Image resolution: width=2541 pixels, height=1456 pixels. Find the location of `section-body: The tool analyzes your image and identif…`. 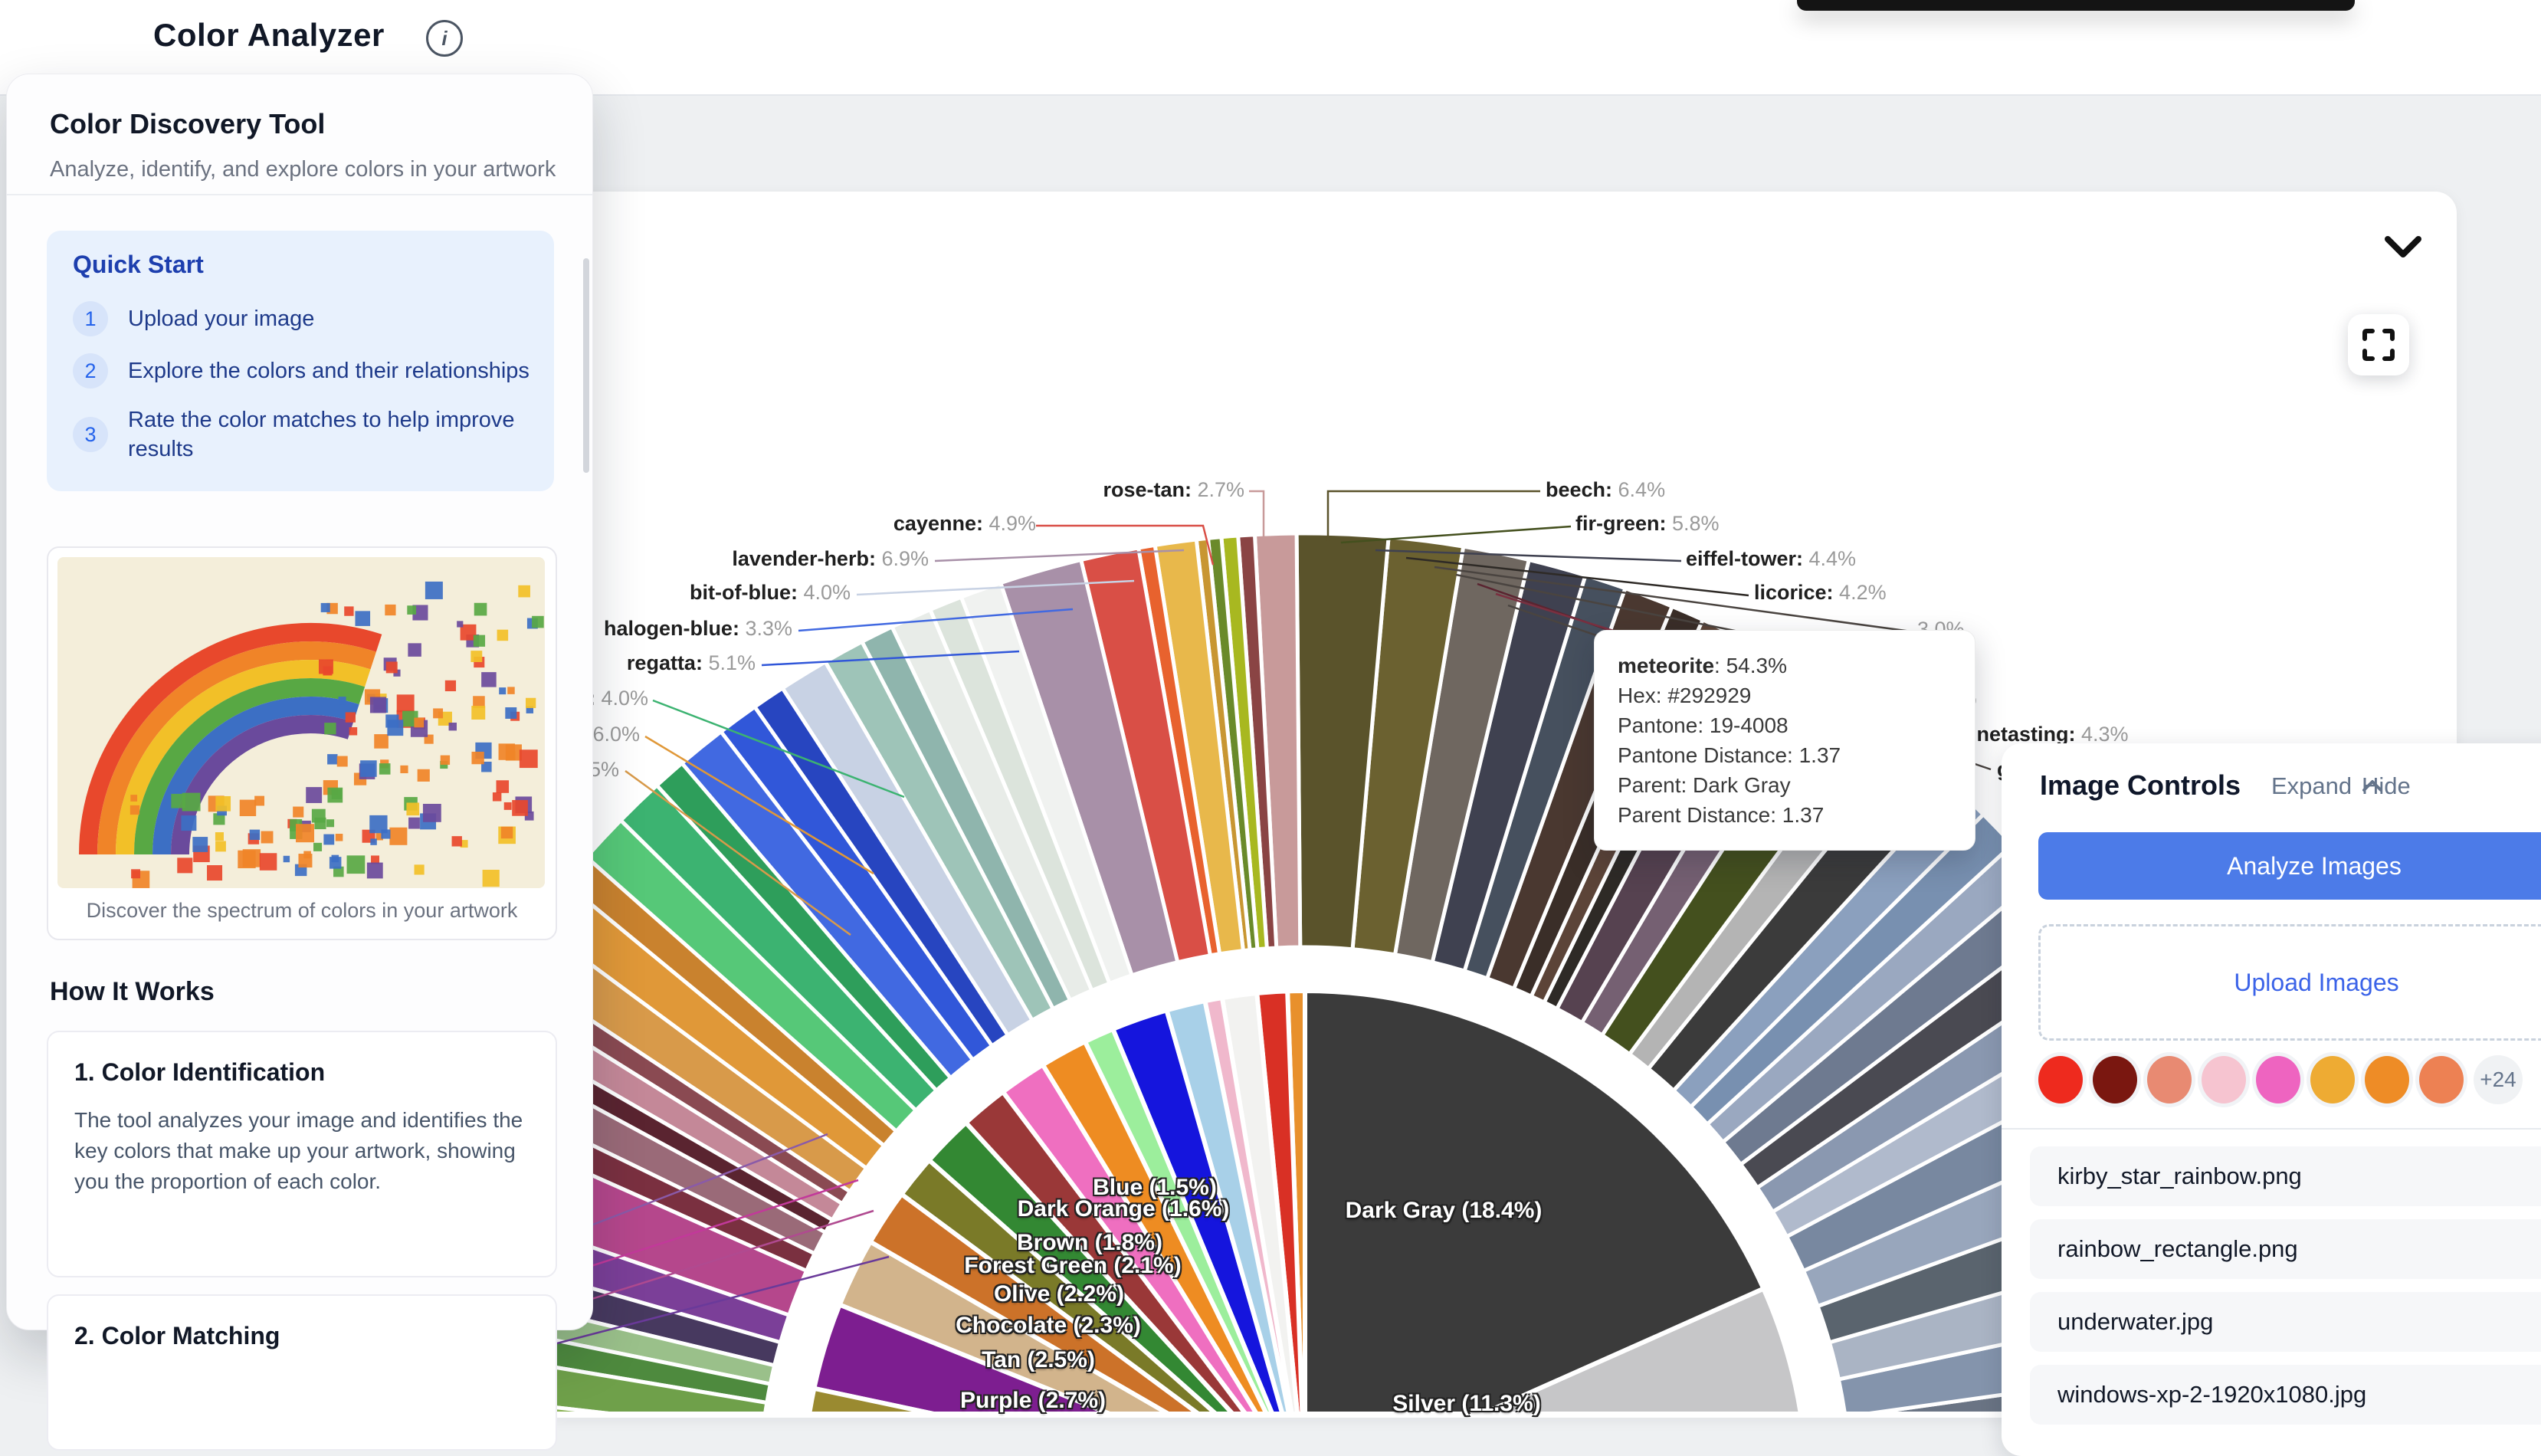

section-body: The tool analyzes your image and identif… is located at coordinates (298, 1150).